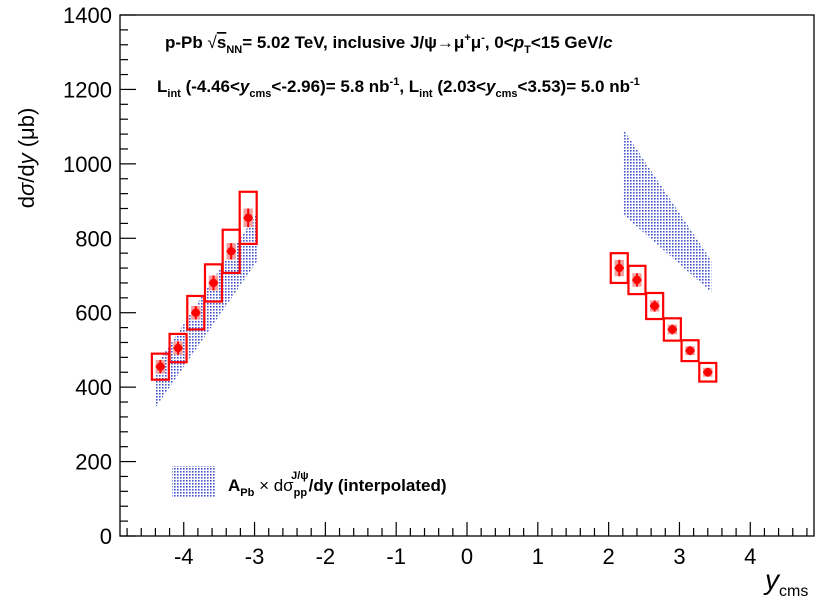 This screenshot has height=604, width=821. Describe the element at coordinates (396, 556) in the screenshot. I see `x-tick-label: -1` at that location.